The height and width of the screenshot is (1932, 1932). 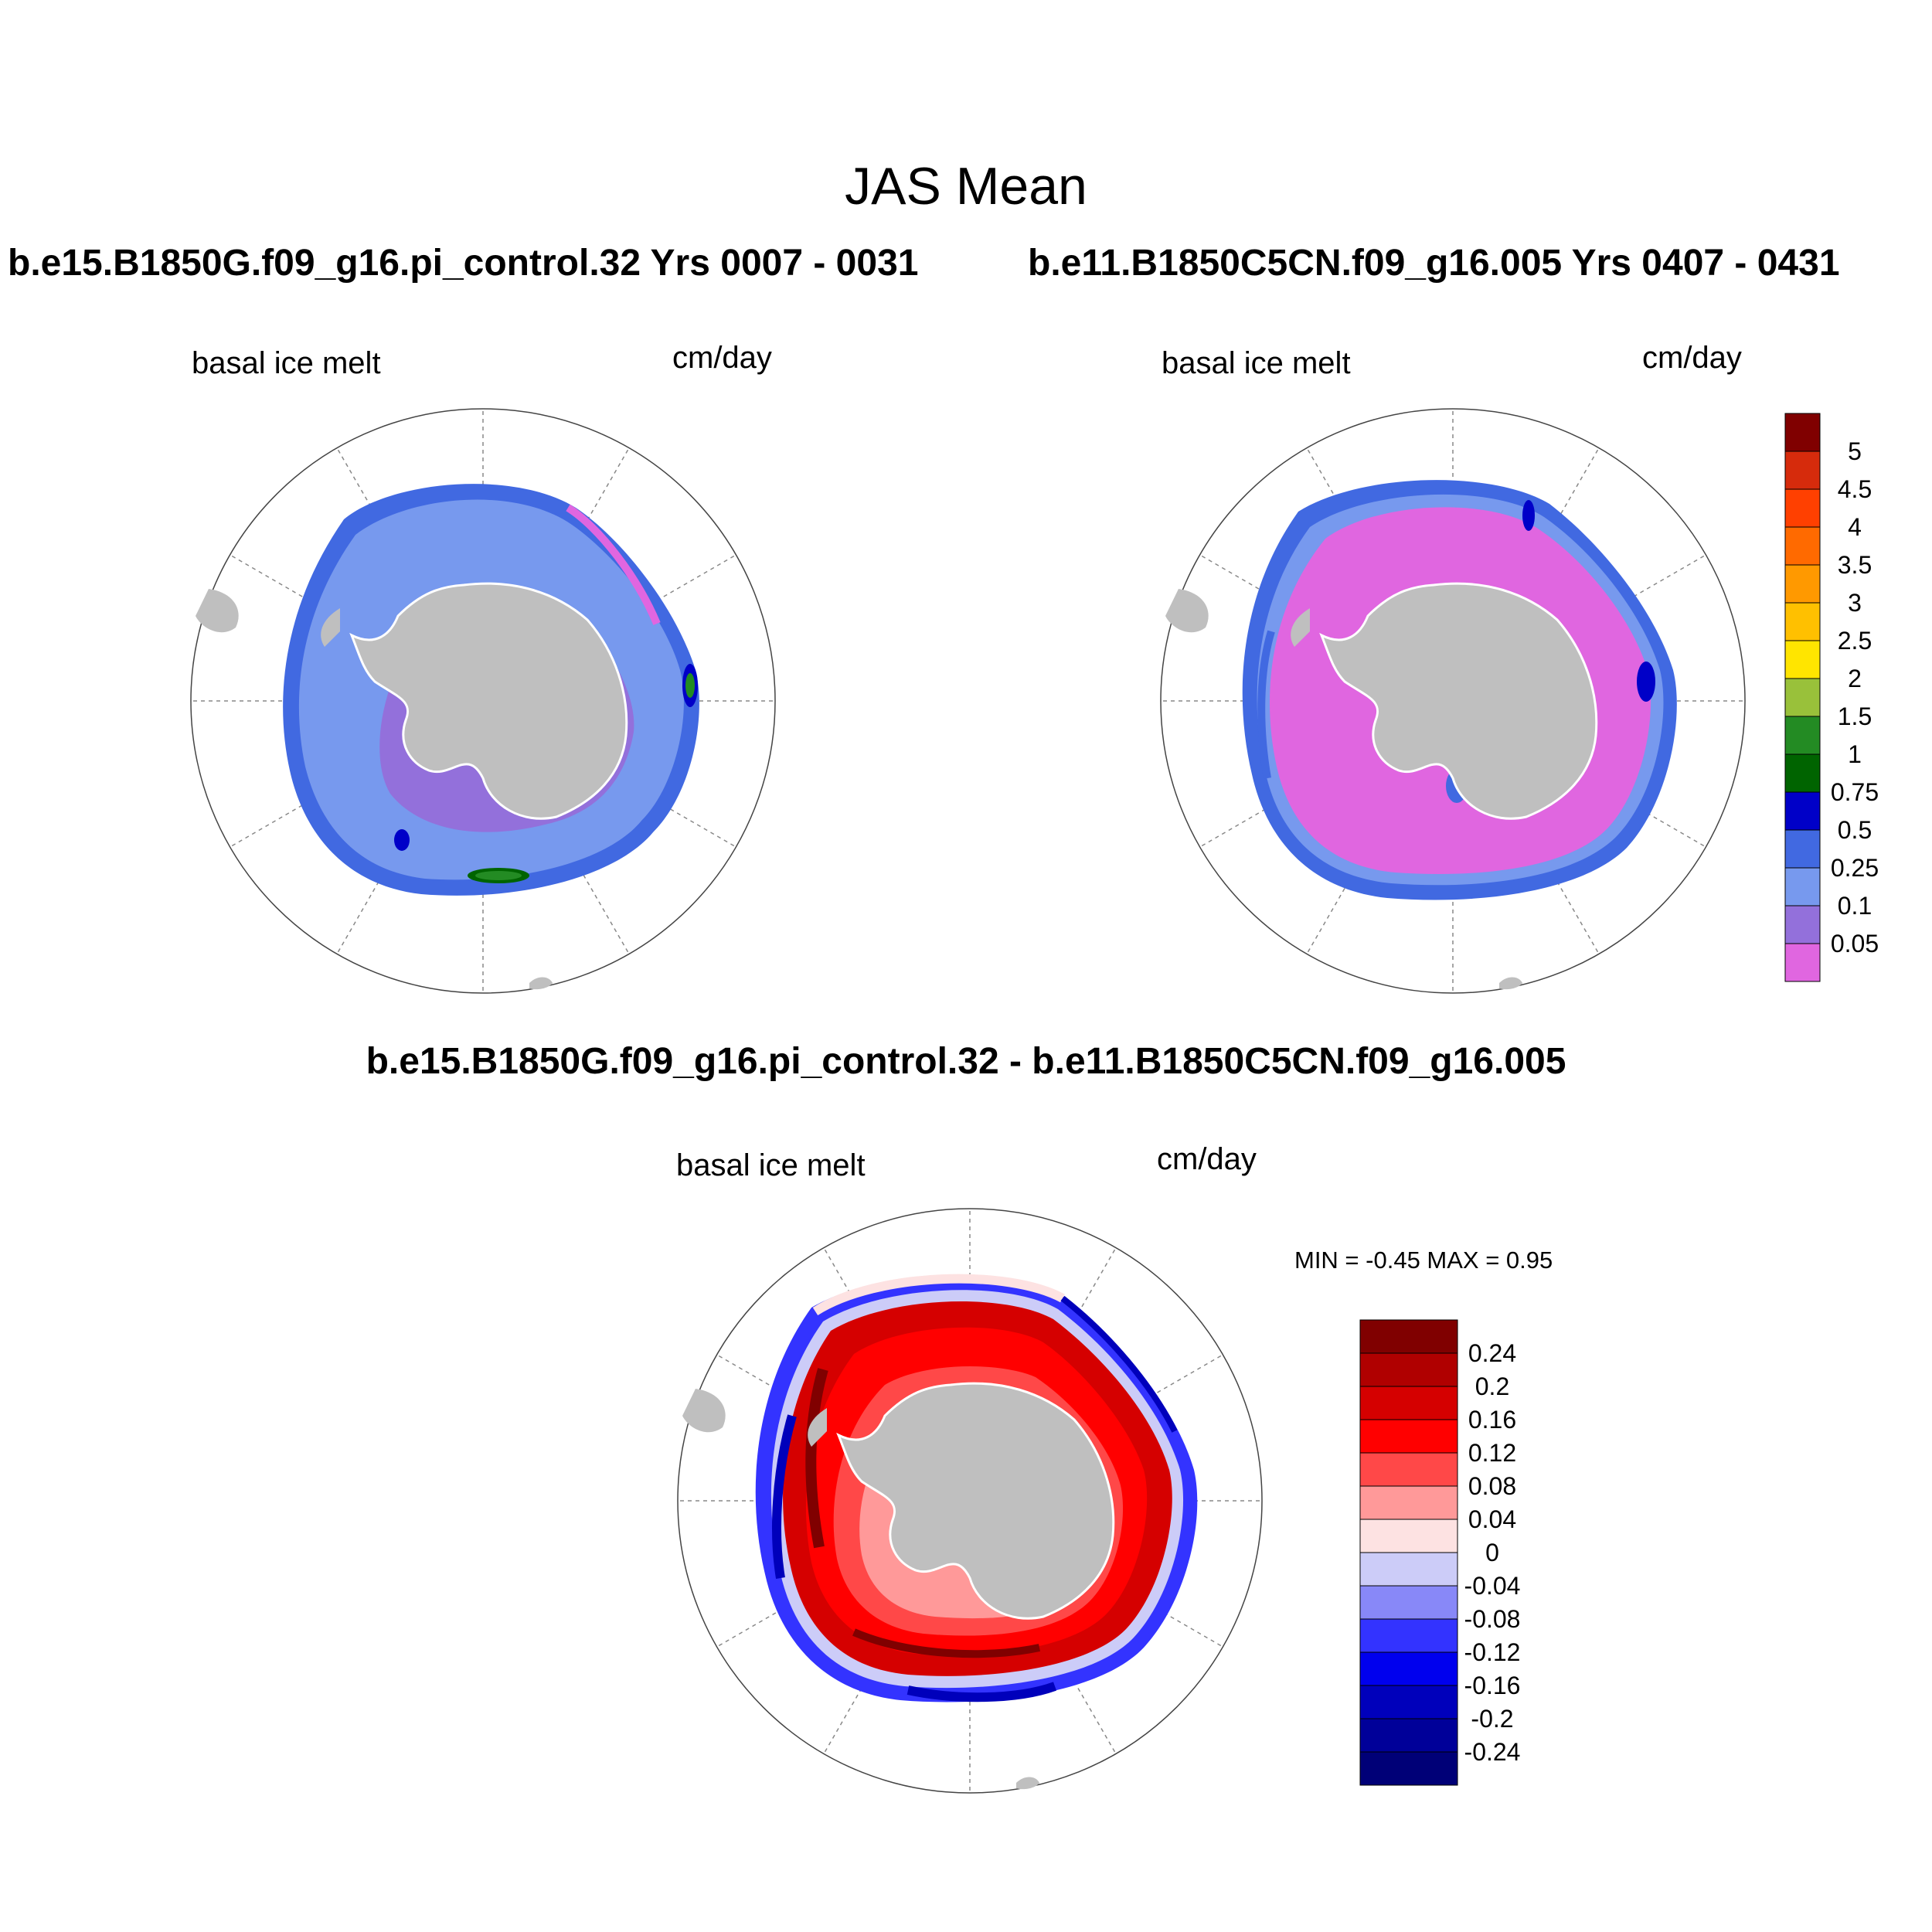 What do you see at coordinates (1855, 678) in the screenshot?
I see `colorbar-tick-label: 2` at bounding box center [1855, 678].